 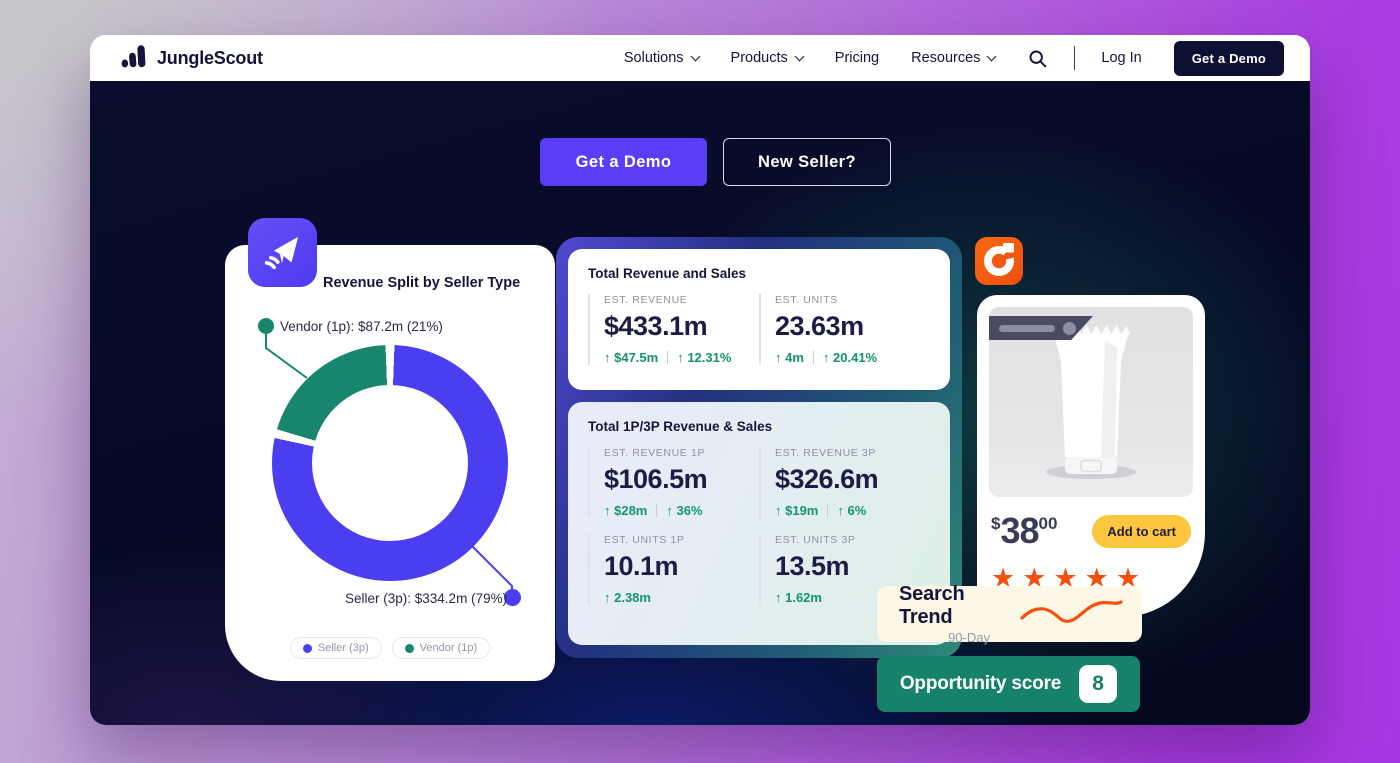 I want to click on nav-get-demo-button: Get a Demo, so click(x=1228, y=58).